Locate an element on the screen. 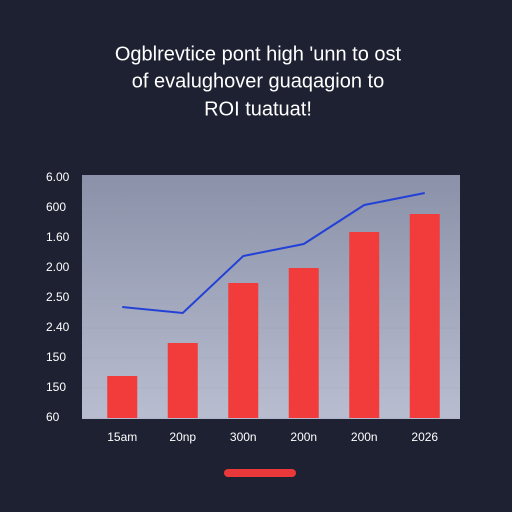 This screenshot has width=512, height=512. y-tick-label: 60 is located at coordinates (53, 417).